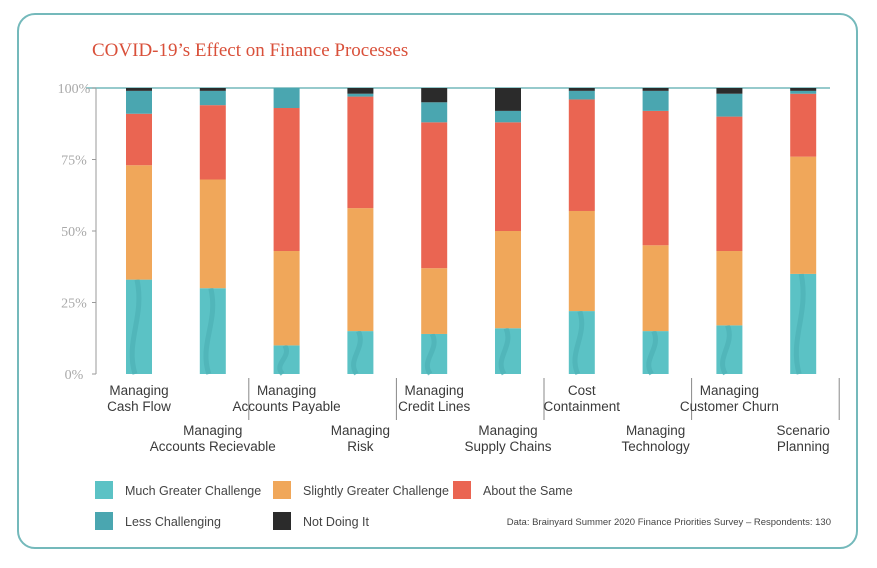 This screenshot has width=877, height=568. What do you see at coordinates (213, 446) in the screenshot?
I see `x-category-label: Accounts Recievable` at bounding box center [213, 446].